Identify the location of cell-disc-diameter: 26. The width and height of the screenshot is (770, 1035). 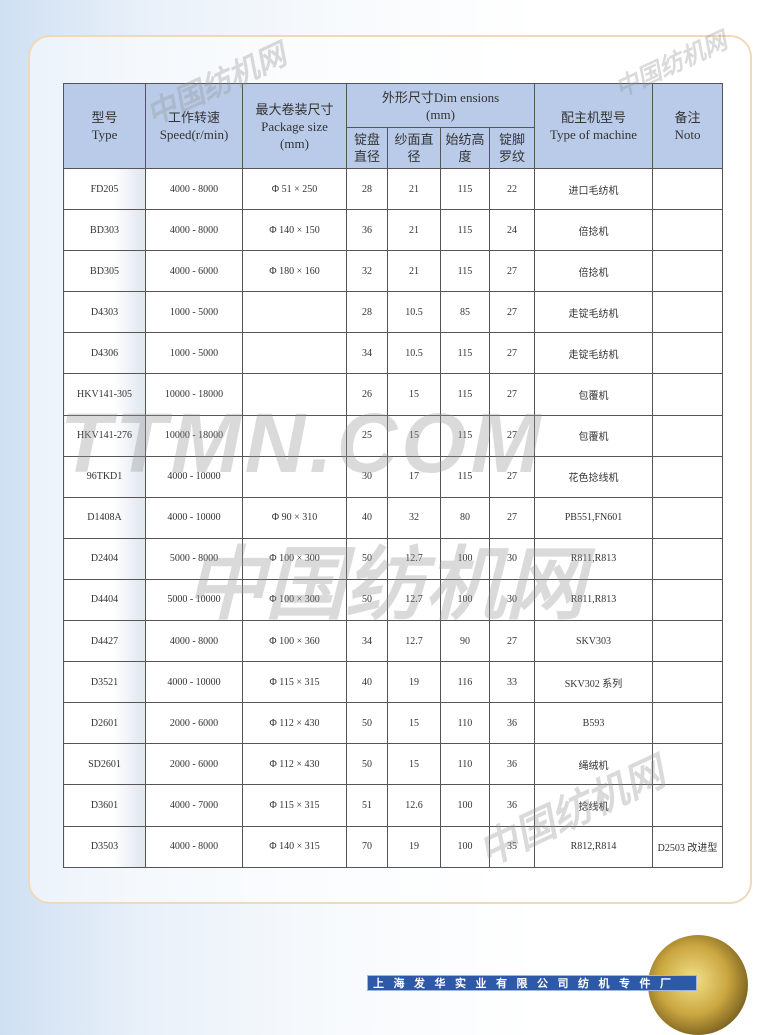
(367, 394).